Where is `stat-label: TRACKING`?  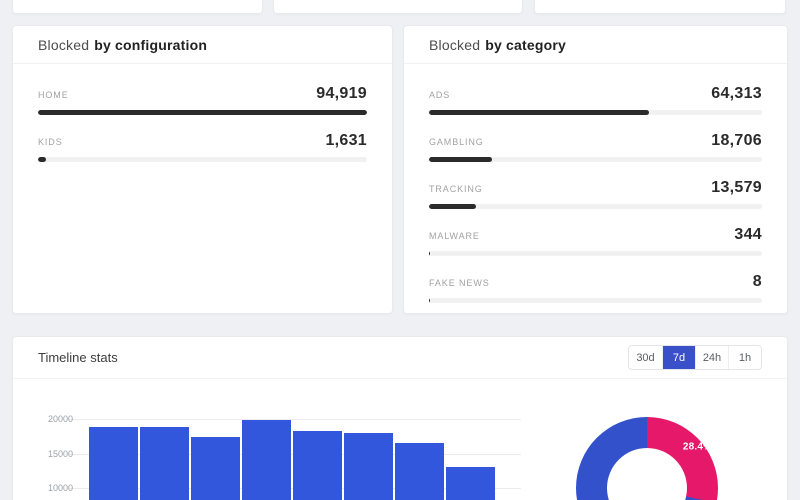 stat-label: TRACKING is located at coordinates (456, 189).